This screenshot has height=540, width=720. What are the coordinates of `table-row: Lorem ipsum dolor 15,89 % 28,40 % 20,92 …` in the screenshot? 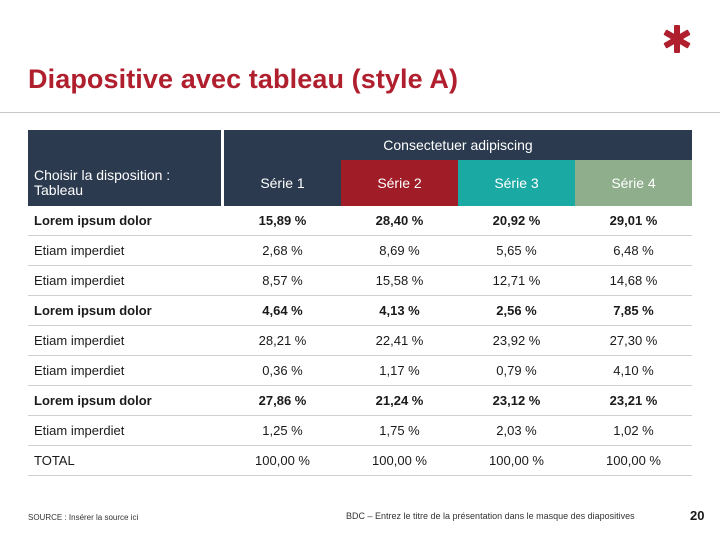 It's located at (360, 221).